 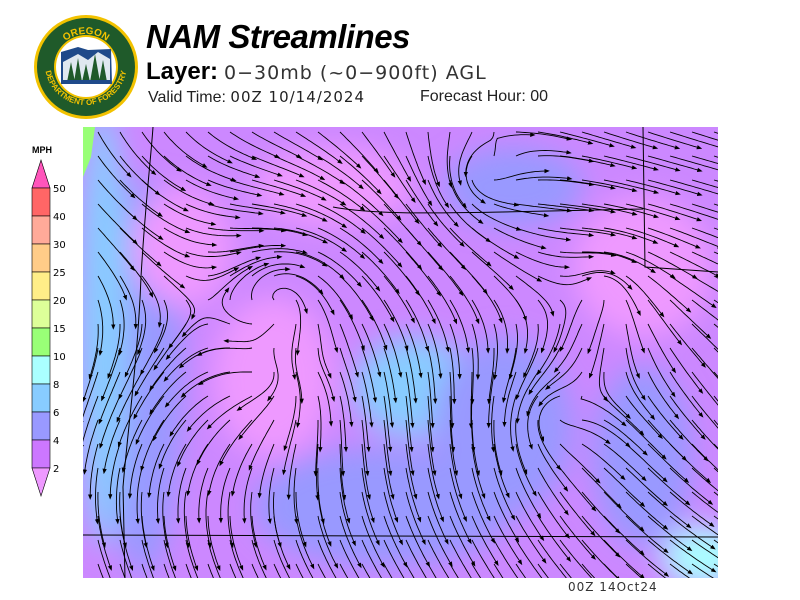 What do you see at coordinates (59, 357) in the screenshot?
I see `legend-tick: 10` at bounding box center [59, 357].